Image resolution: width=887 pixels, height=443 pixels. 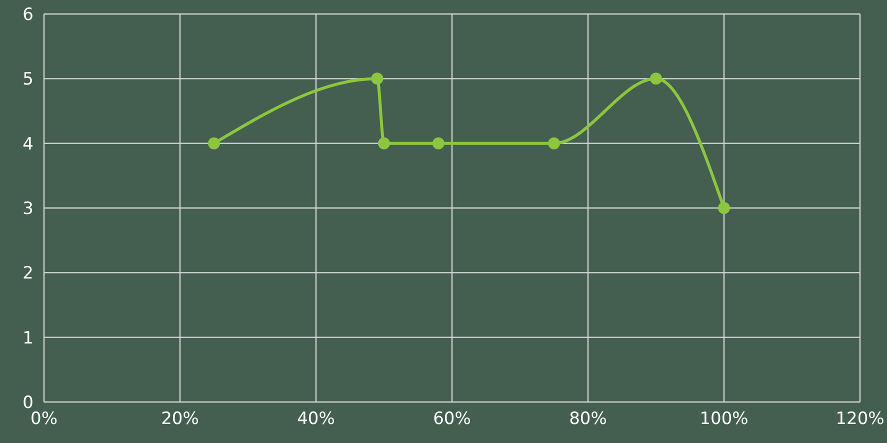 I want to click on x-tick-label: 120%, so click(x=860, y=419).